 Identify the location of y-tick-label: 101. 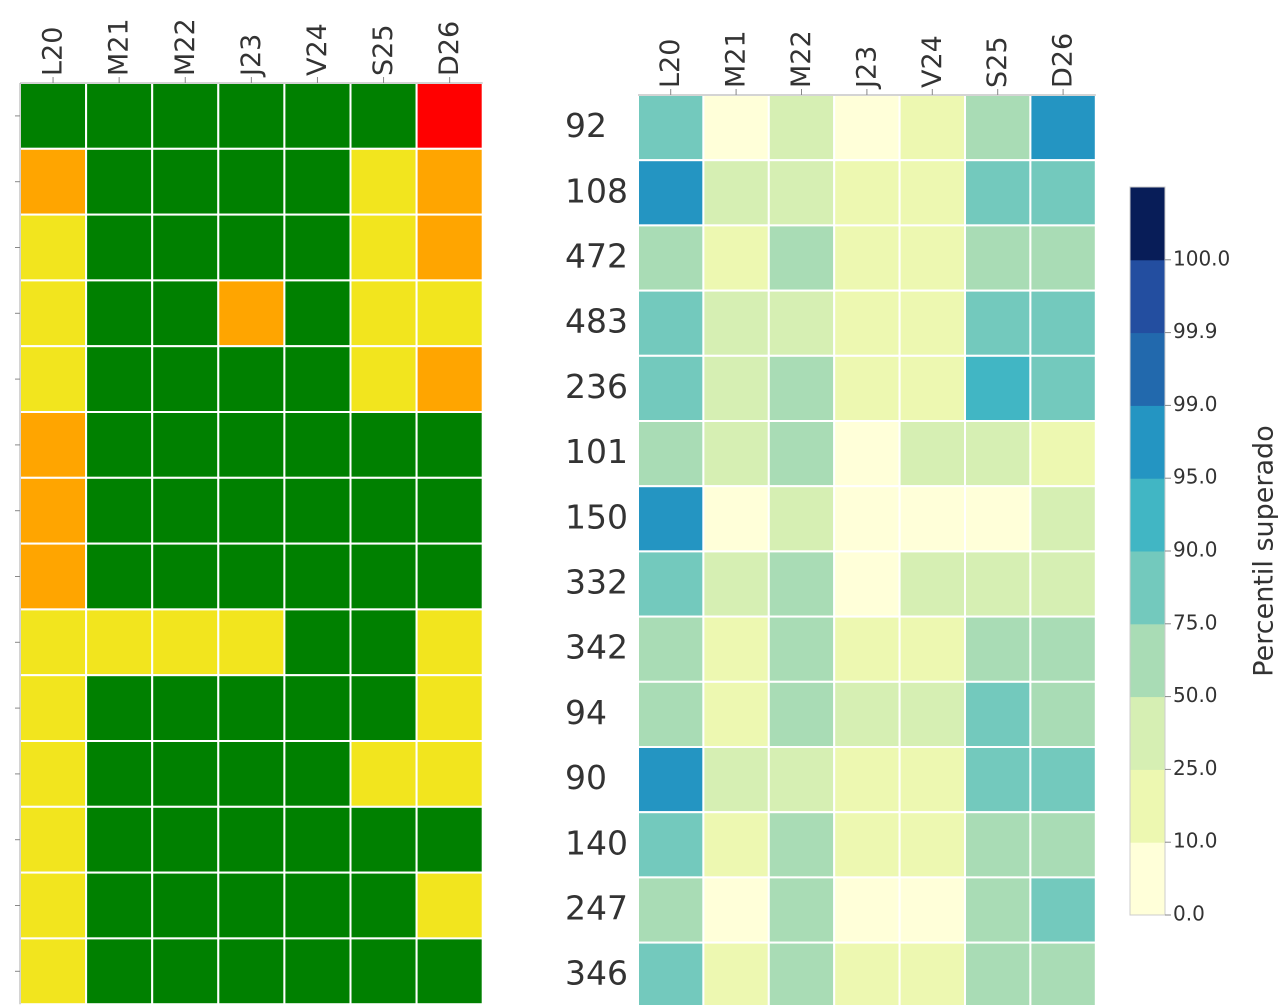
(596, 451).